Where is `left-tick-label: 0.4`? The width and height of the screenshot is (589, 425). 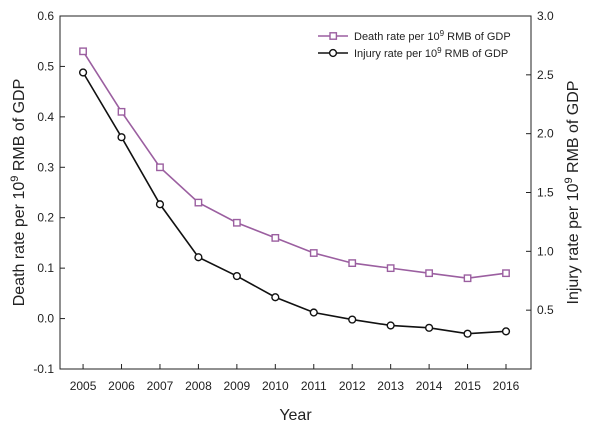
left-tick-label: 0.4 is located at coordinates (45, 117).